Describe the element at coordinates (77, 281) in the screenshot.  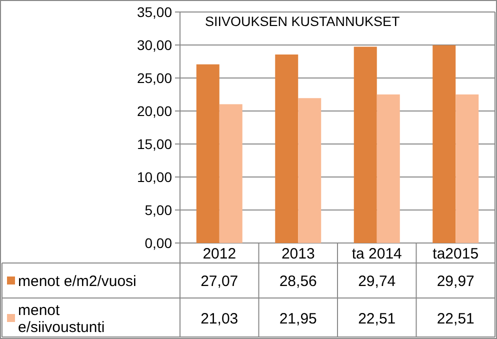
I see `legend-label: menot e/m2/vuosi` at that location.